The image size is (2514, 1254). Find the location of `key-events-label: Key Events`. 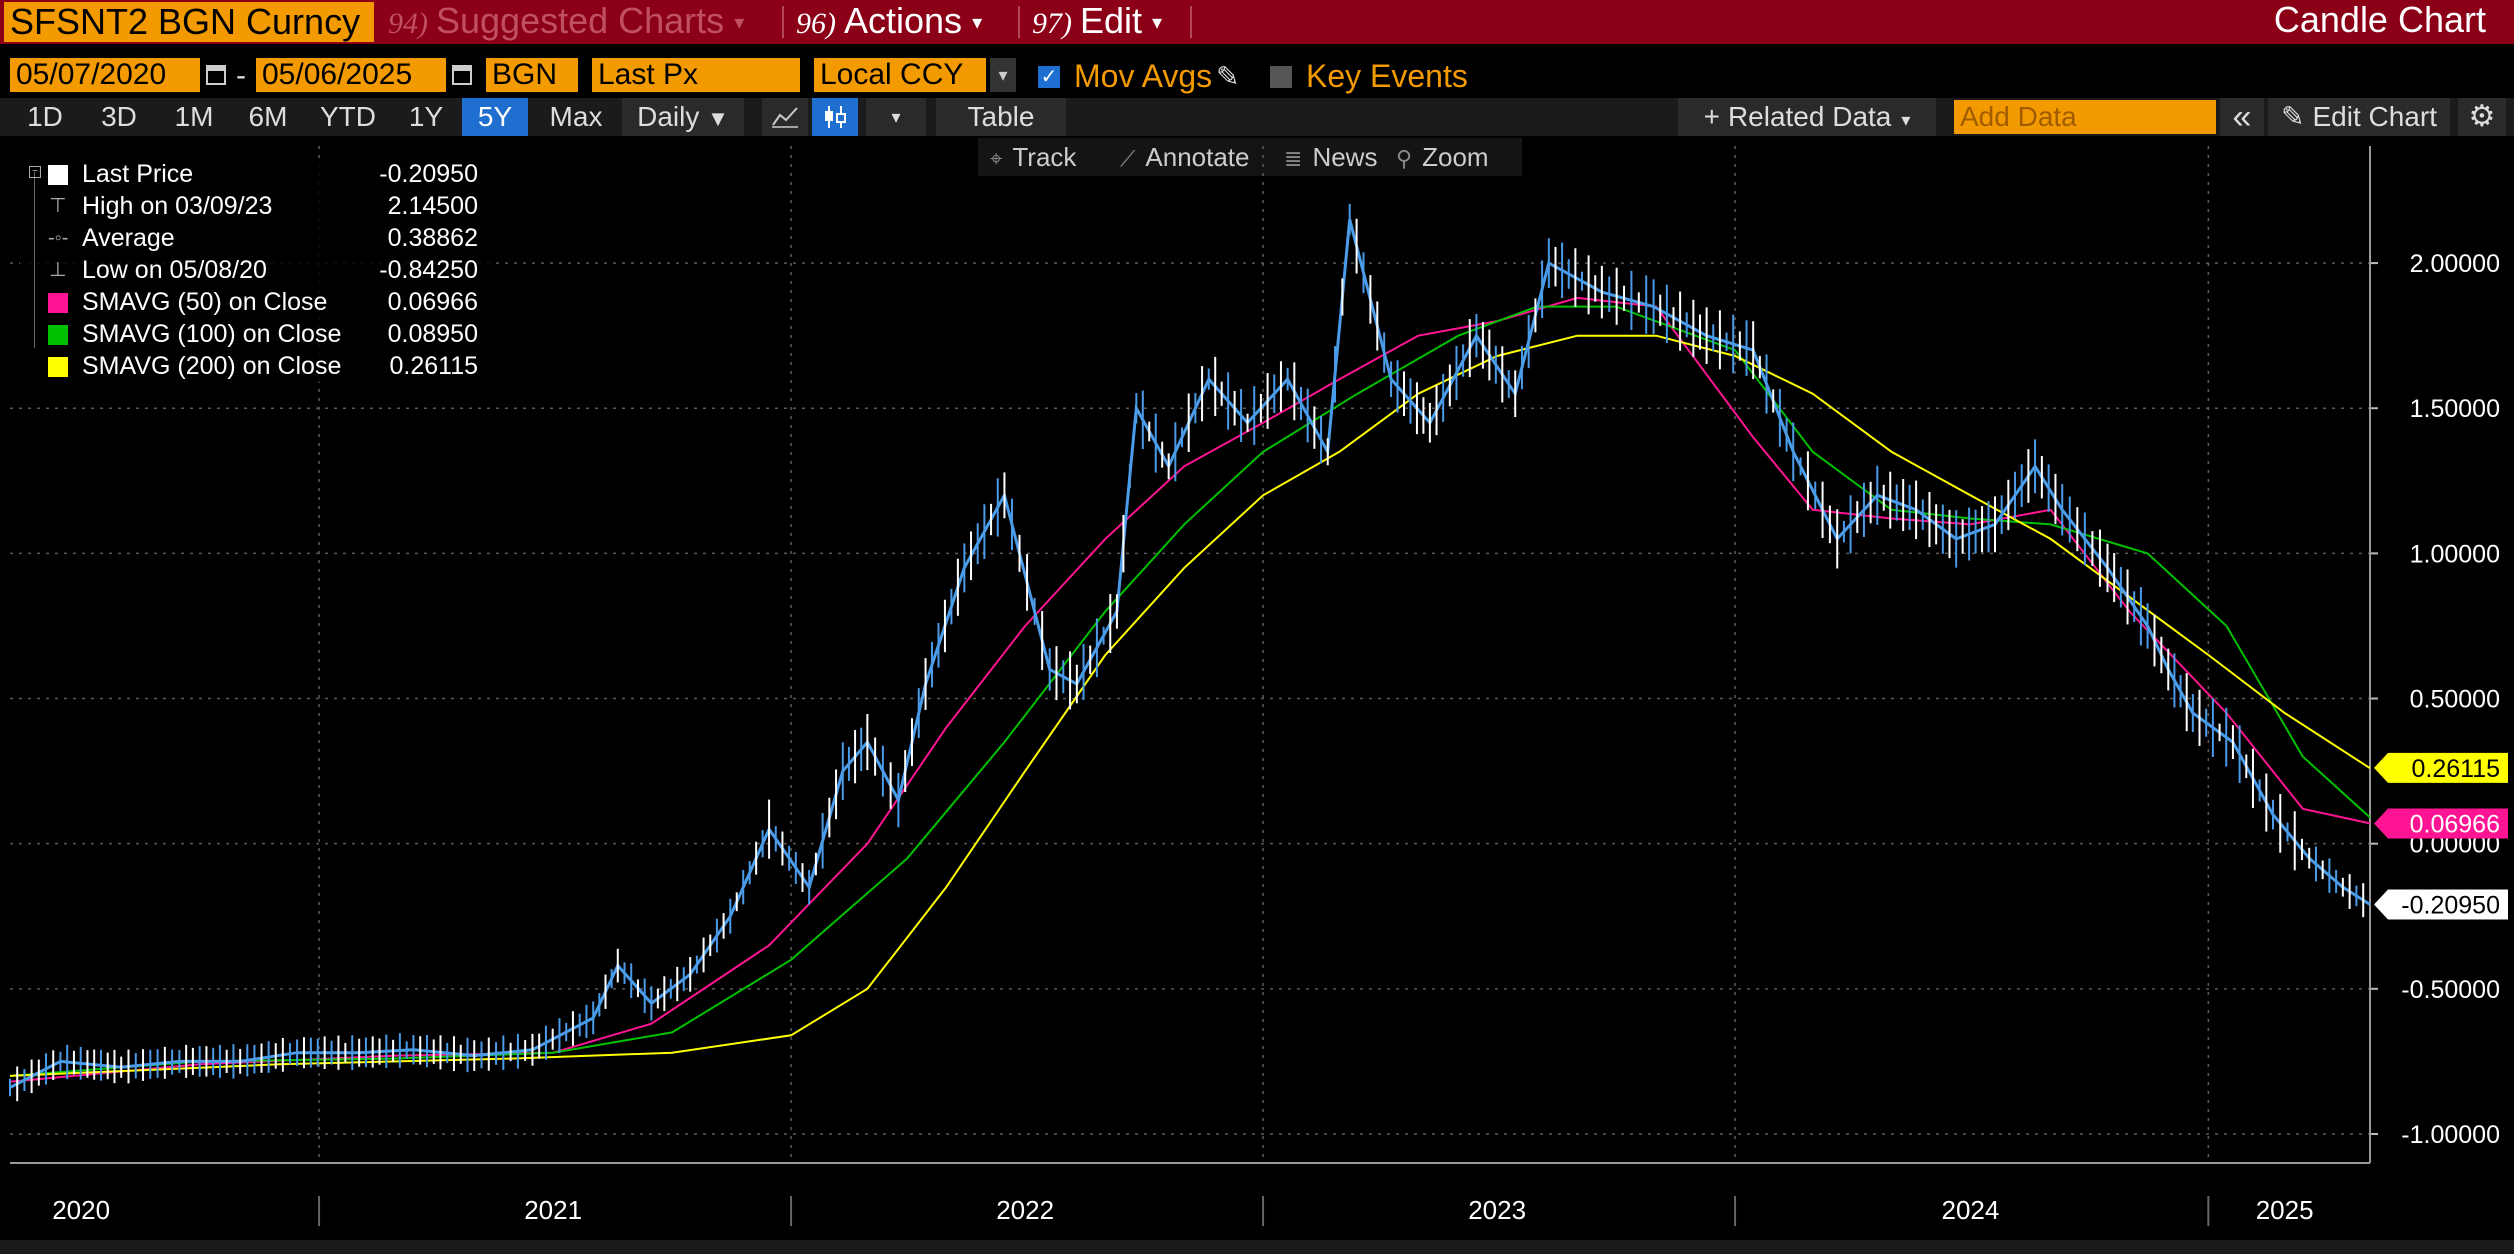

key-events-label: Key Events is located at coordinates (1387, 76).